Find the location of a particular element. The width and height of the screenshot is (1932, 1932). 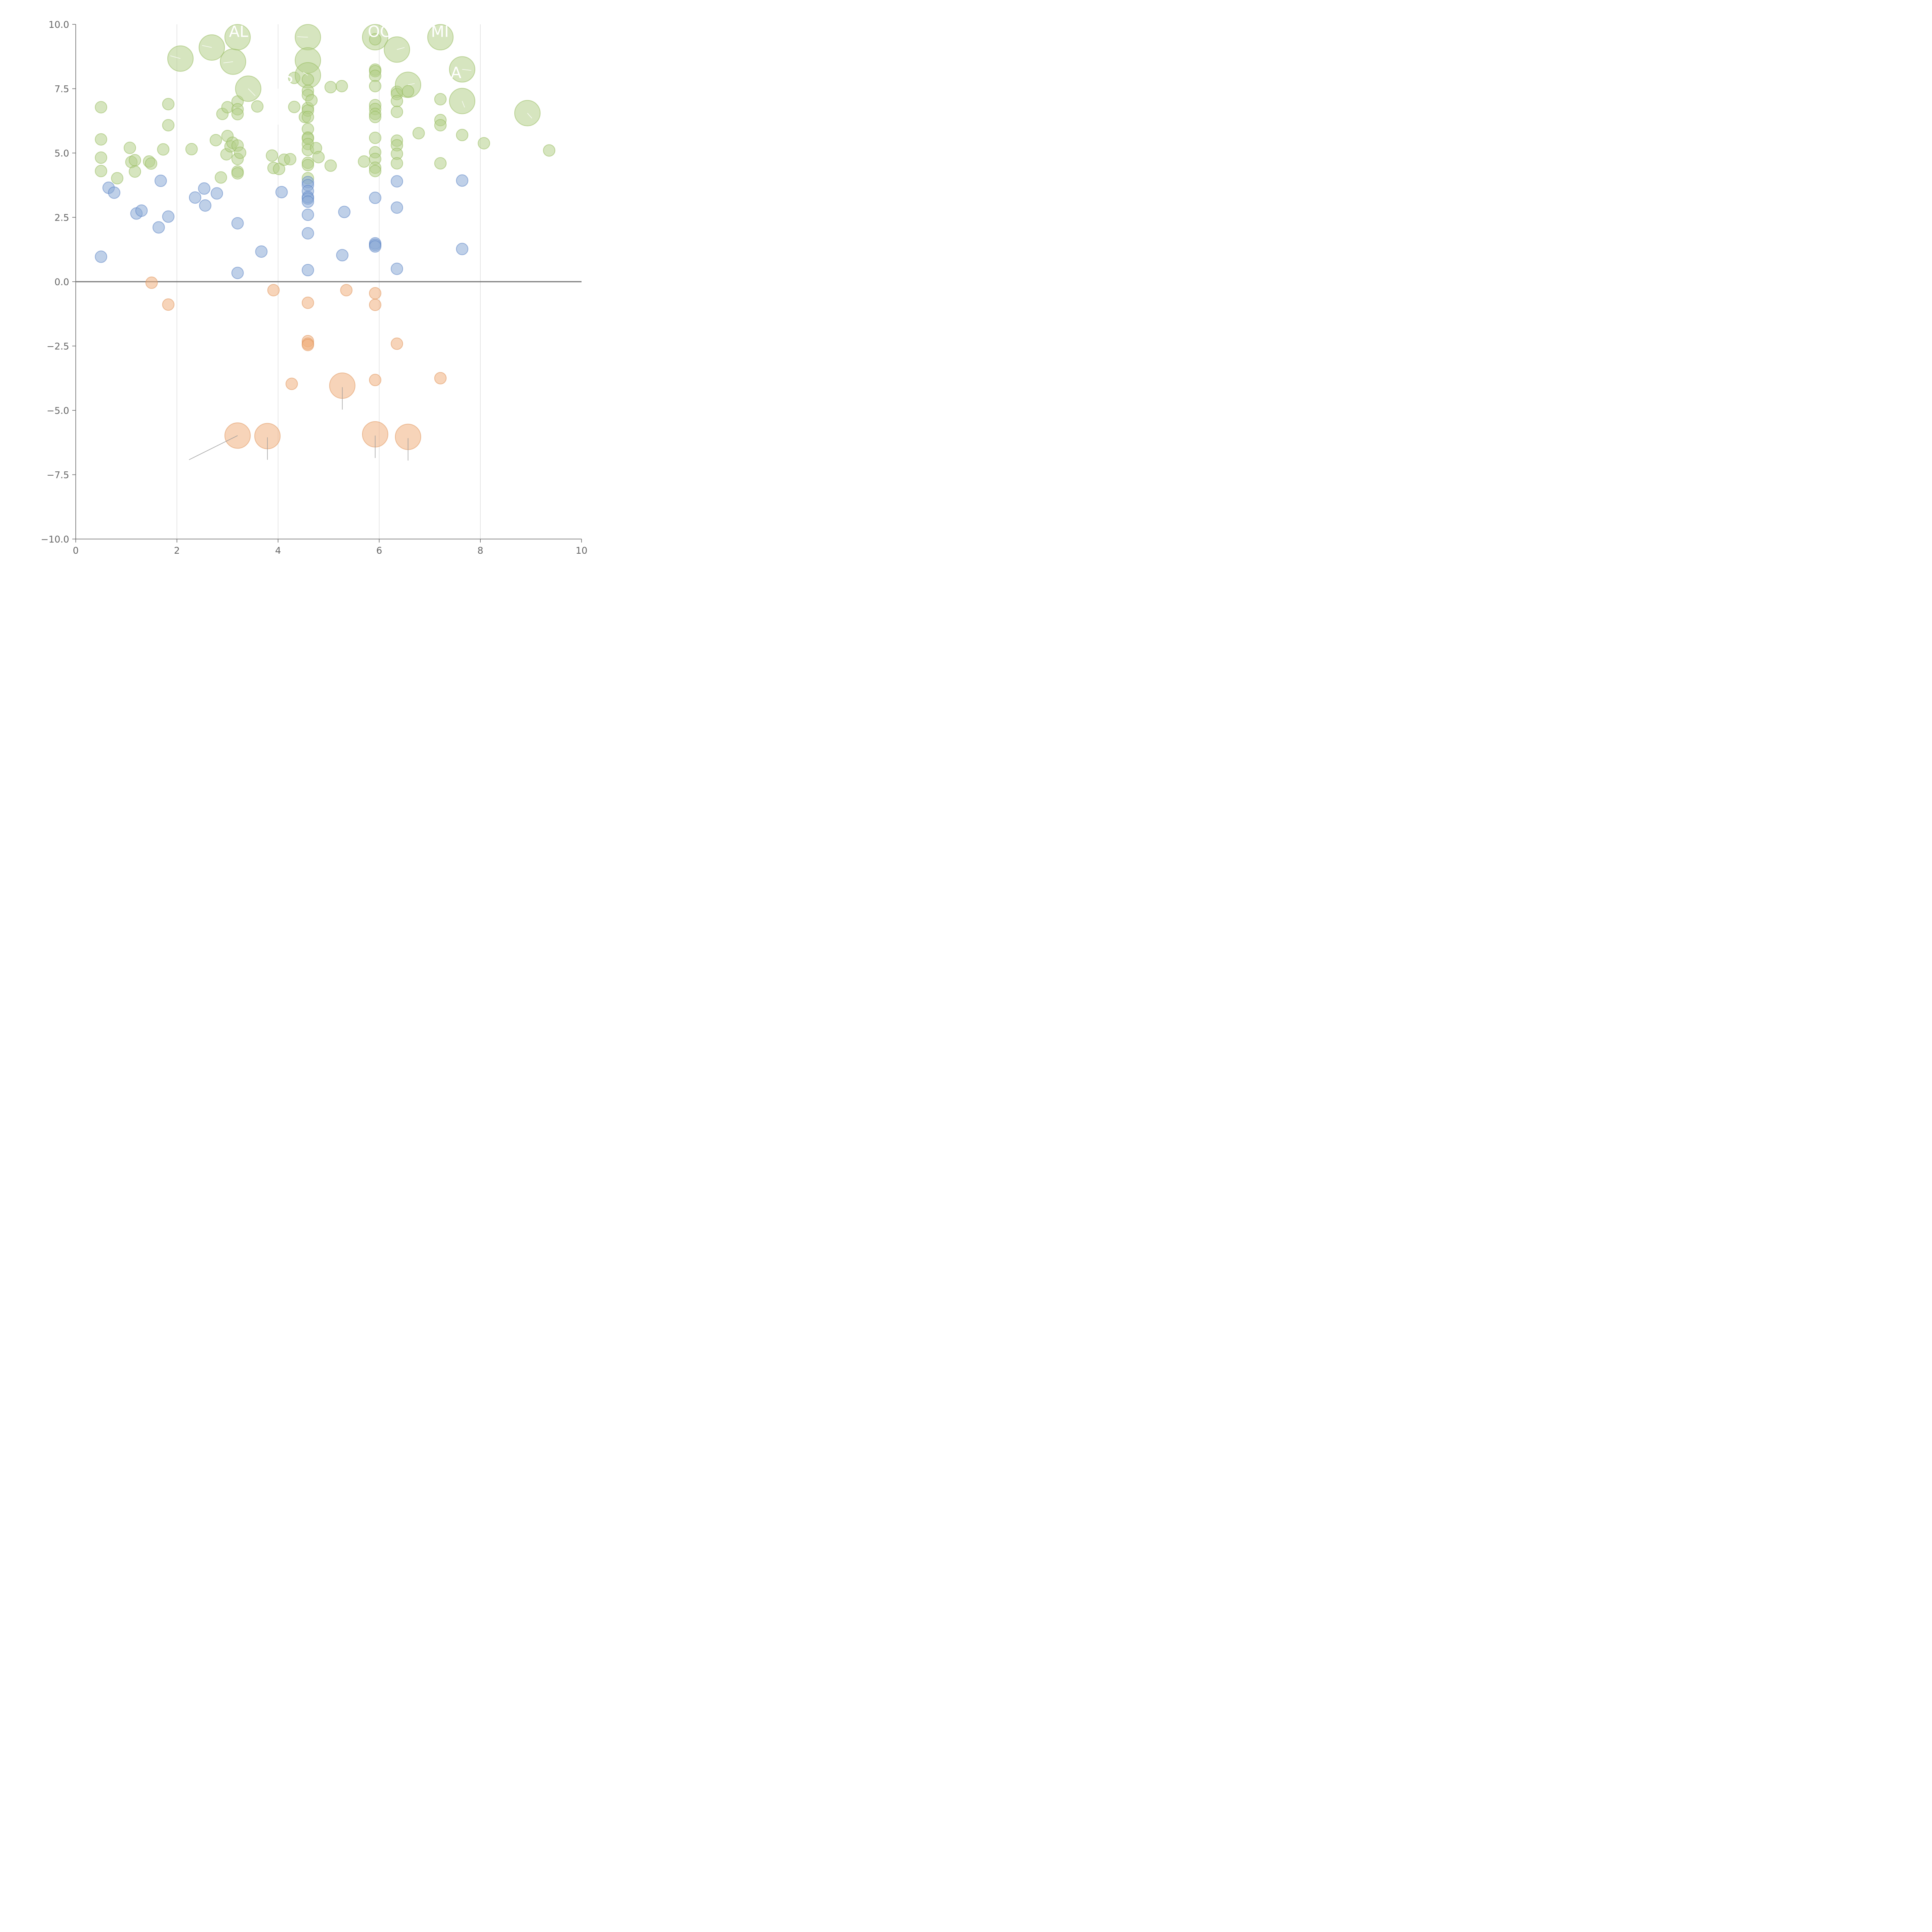

x-tick-label: 8 is located at coordinates (481, 550).